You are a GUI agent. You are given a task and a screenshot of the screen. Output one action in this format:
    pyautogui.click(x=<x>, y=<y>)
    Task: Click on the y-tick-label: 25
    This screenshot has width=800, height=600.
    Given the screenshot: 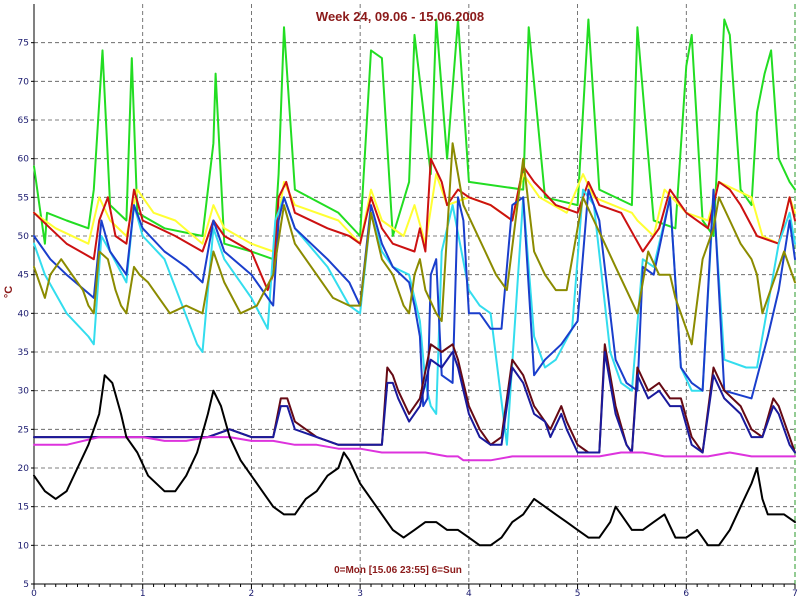 What is the action you would take?
    pyautogui.click(x=23, y=430)
    